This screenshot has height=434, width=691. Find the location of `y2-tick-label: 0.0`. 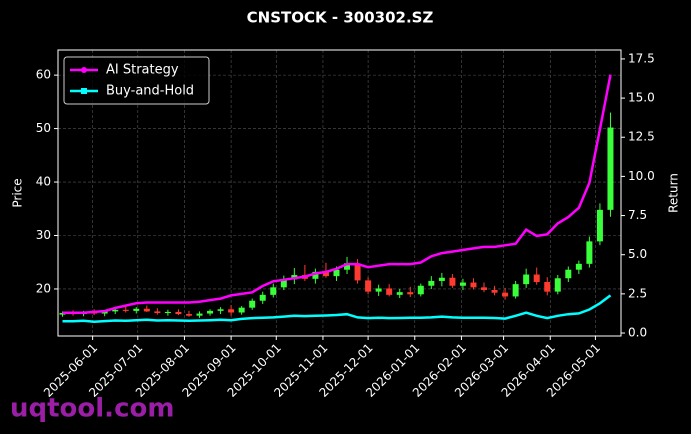

y2-tick-label: 0.0 is located at coordinates (637, 333).